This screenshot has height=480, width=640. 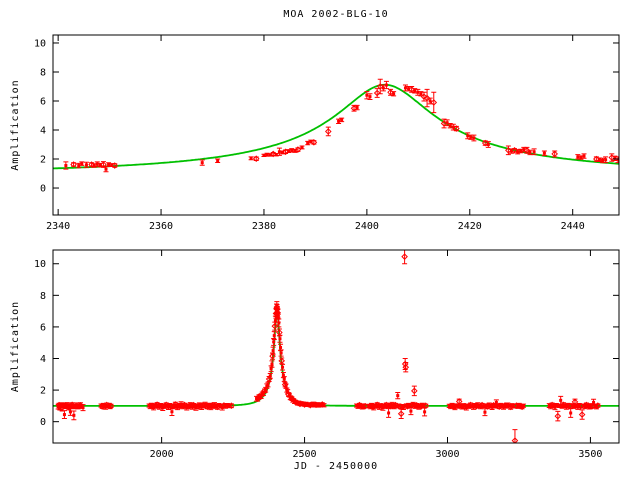 I want to click on y-axis-label: Amplification, so click(x=15, y=346).